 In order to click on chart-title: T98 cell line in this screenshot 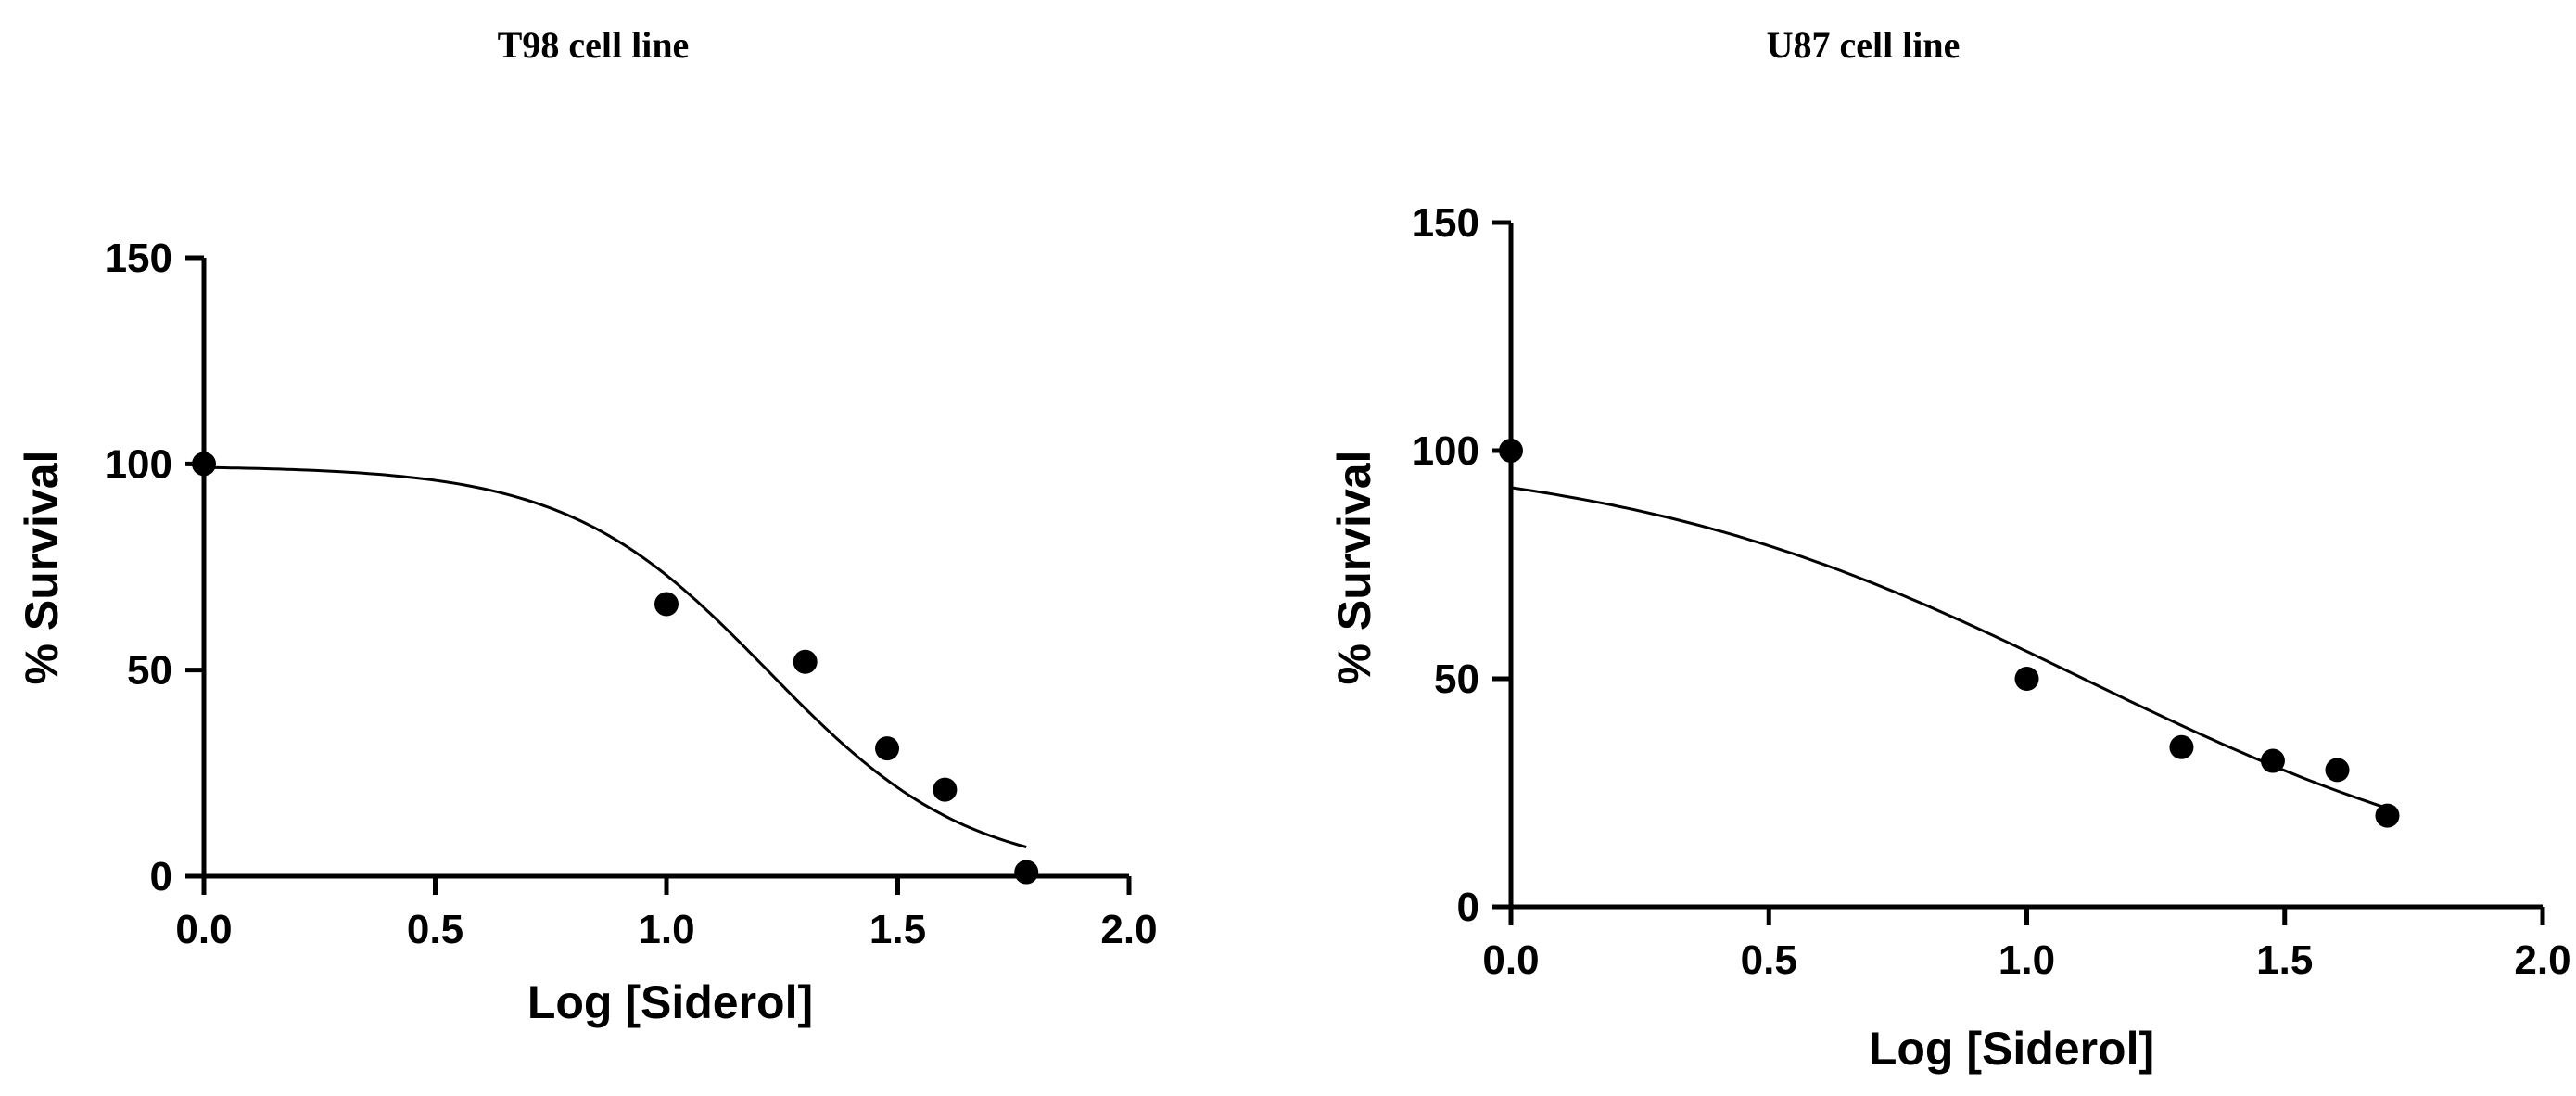, I will do `click(594, 45)`.